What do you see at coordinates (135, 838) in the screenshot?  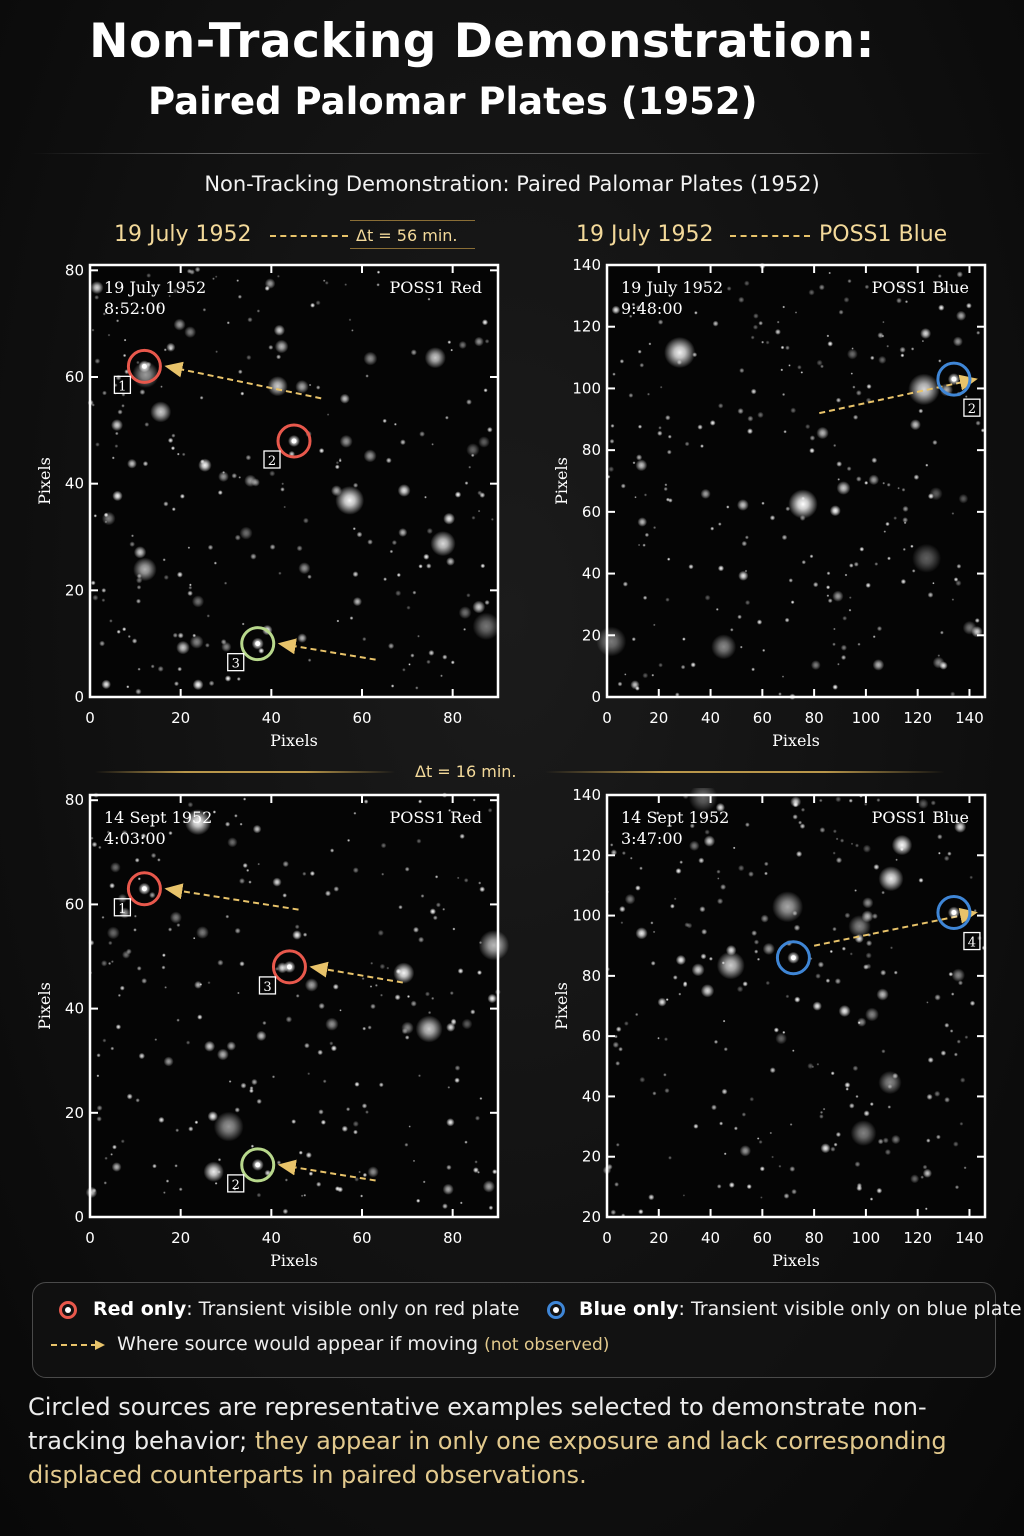 I see `plate-time: 4:03:00` at bounding box center [135, 838].